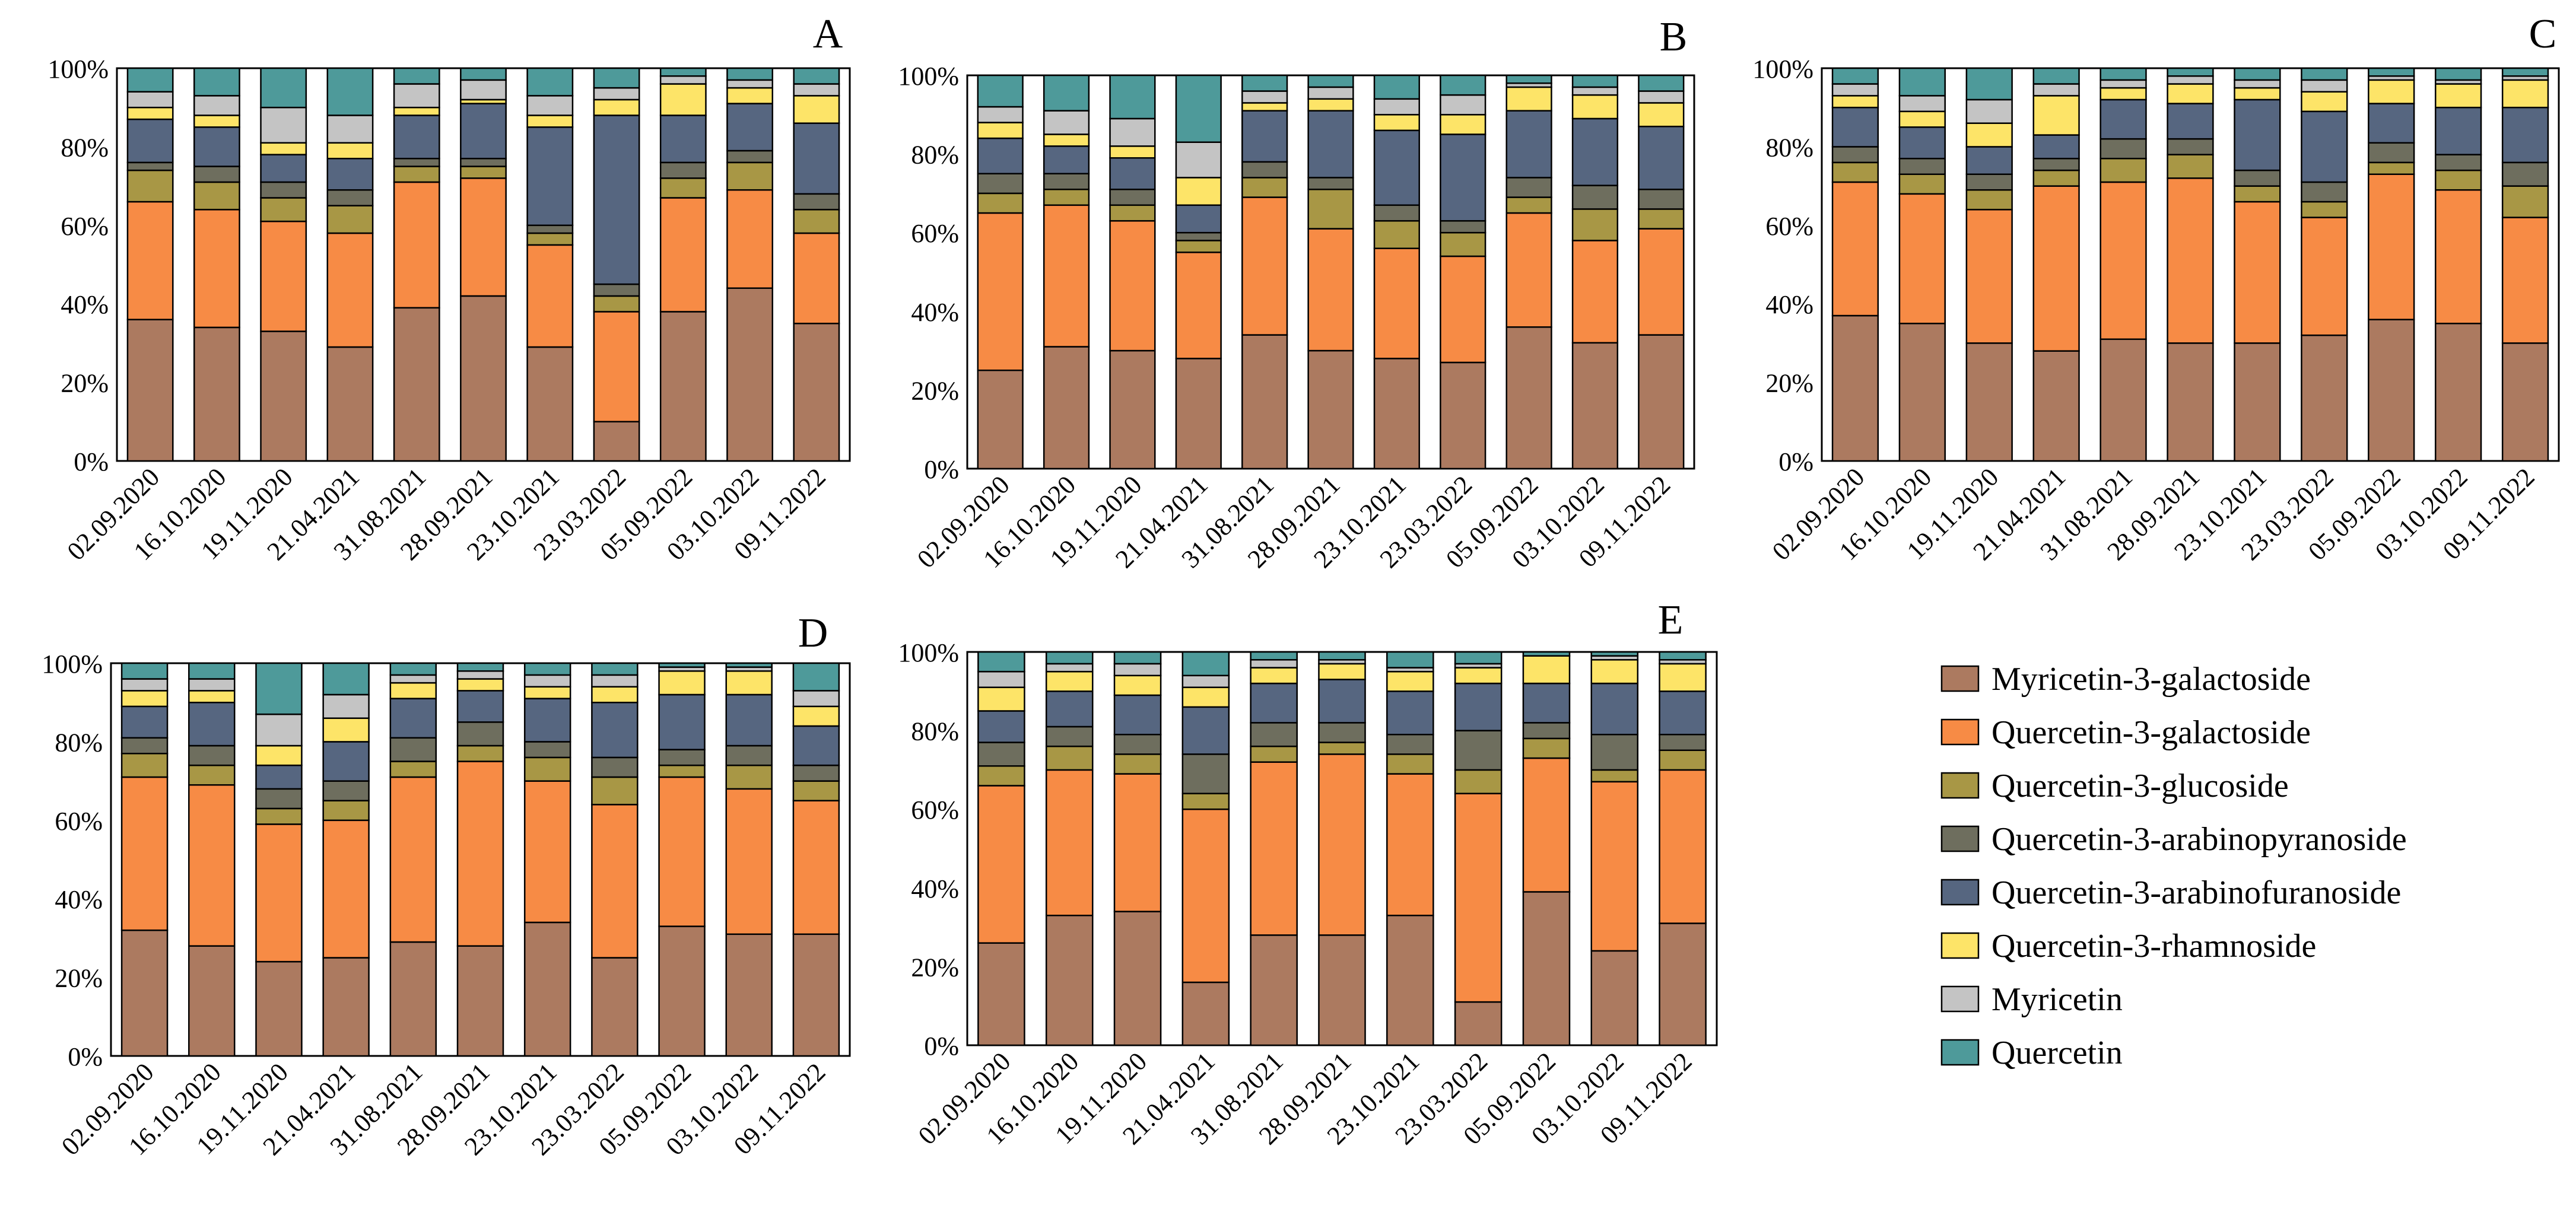 The width and height of the screenshot is (2576, 1206). What do you see at coordinates (935, 967) in the screenshot?
I see `y-tick-label: 20%` at bounding box center [935, 967].